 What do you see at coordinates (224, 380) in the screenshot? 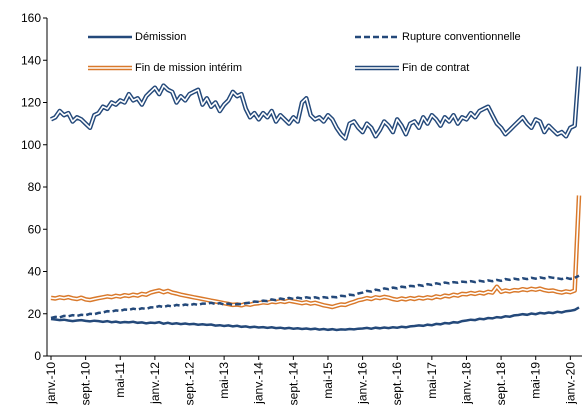
I see `x-tick-label: mai-13` at bounding box center [224, 380].